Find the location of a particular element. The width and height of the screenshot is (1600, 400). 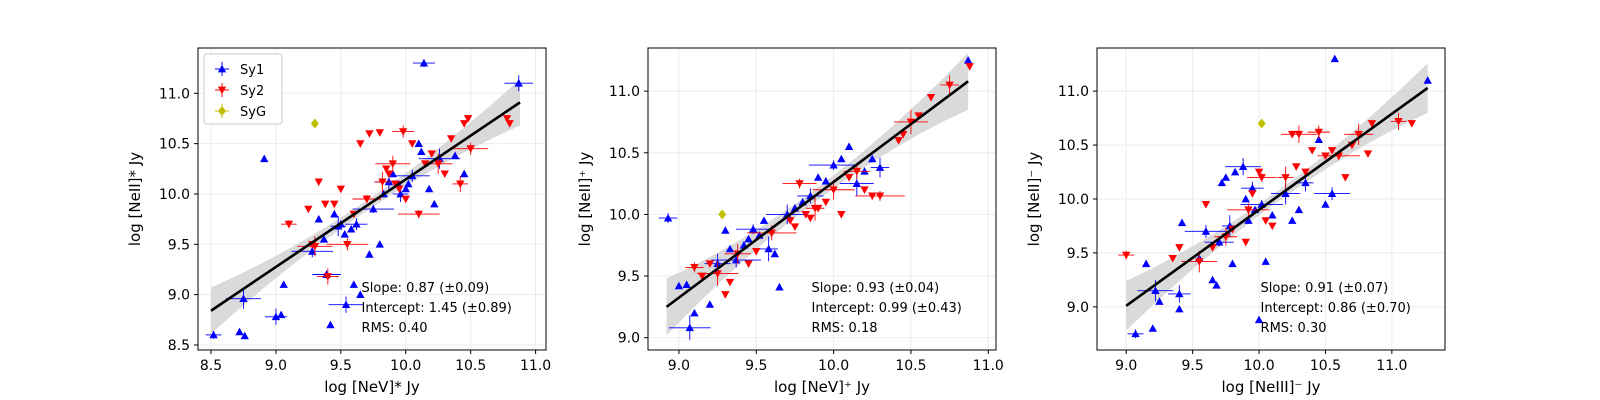

stat-annotation: Slope: 0.93 (±0.04) is located at coordinates (876, 288).